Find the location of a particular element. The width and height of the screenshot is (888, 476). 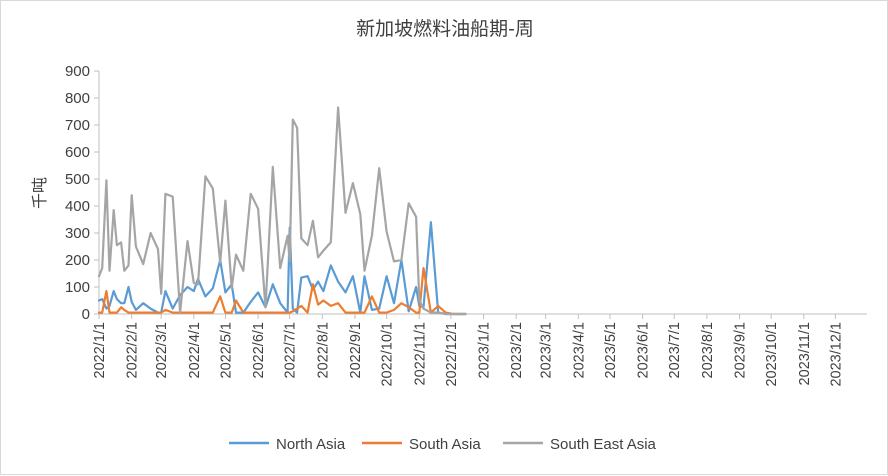

x-tick-label: 2022/9/1 is located at coordinates (356, 350).